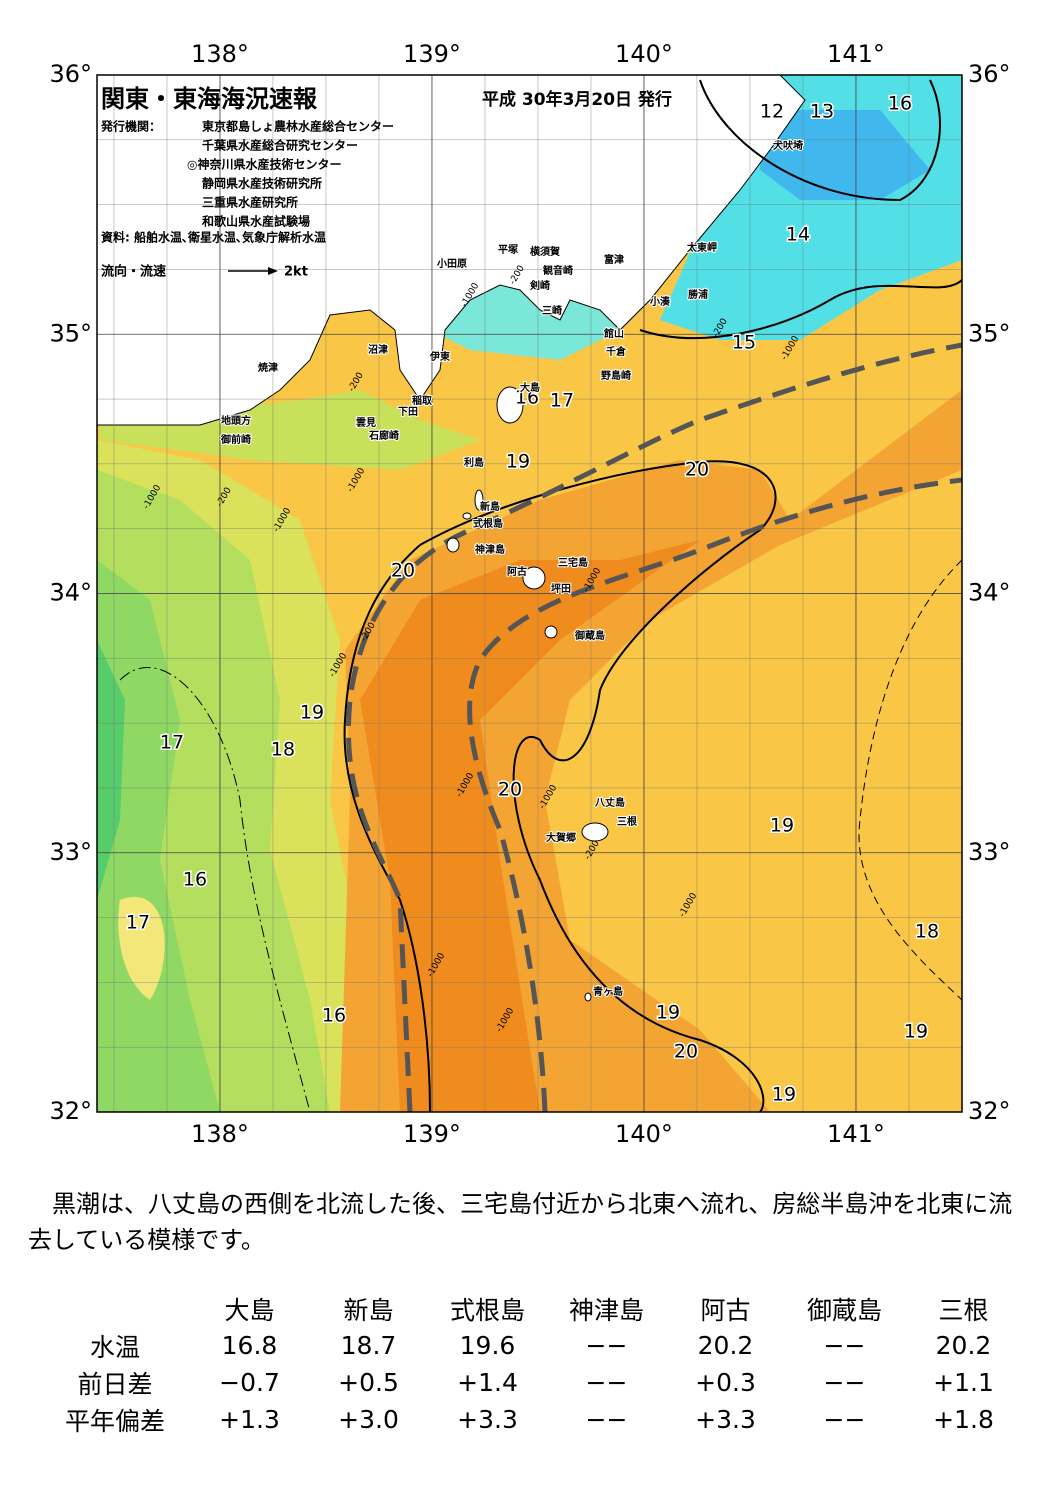  What do you see at coordinates (573, 562) in the screenshot?
I see `place-name: 三宅島` at bounding box center [573, 562].